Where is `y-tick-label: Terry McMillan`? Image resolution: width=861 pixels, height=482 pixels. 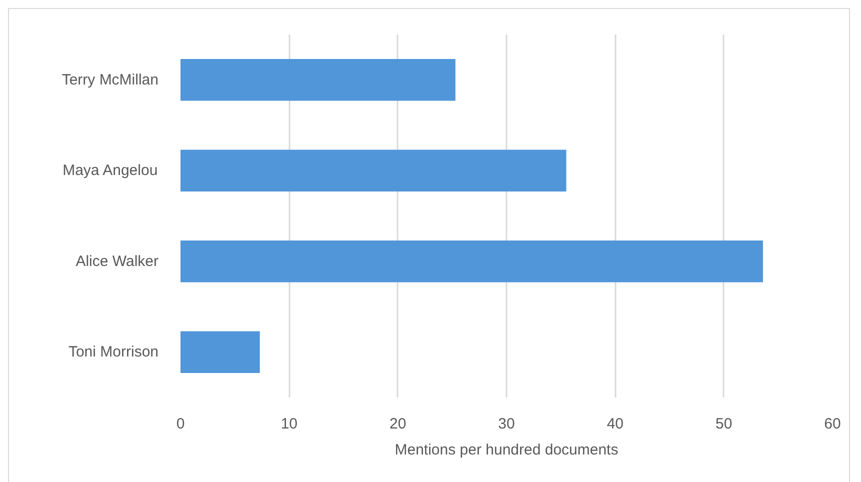
y-tick-label: Terry McMillan is located at coordinates (110, 79).